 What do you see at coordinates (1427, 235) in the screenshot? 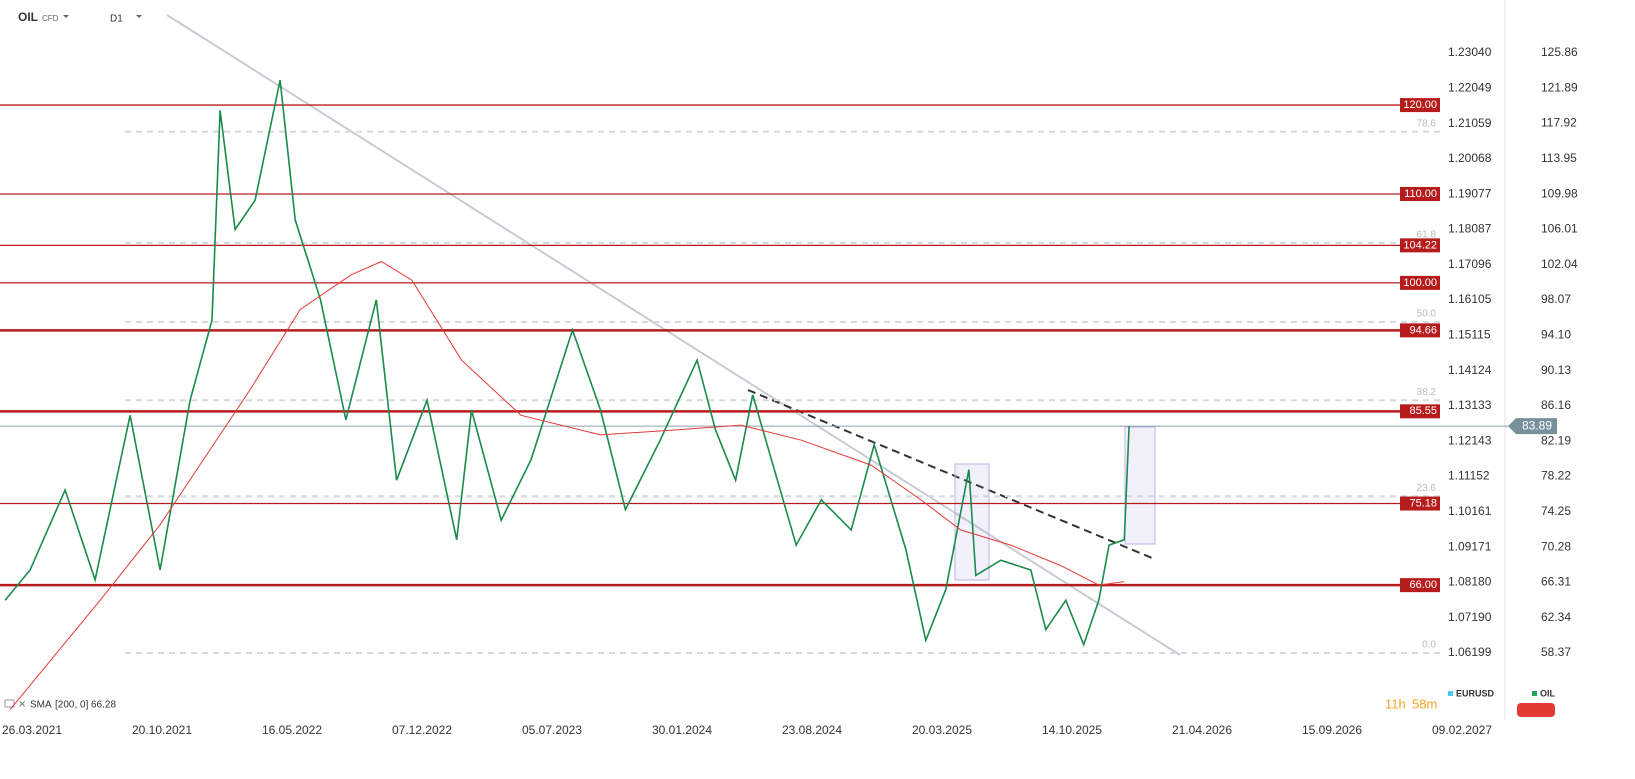
I see `fib-label: 61.8` at bounding box center [1427, 235].